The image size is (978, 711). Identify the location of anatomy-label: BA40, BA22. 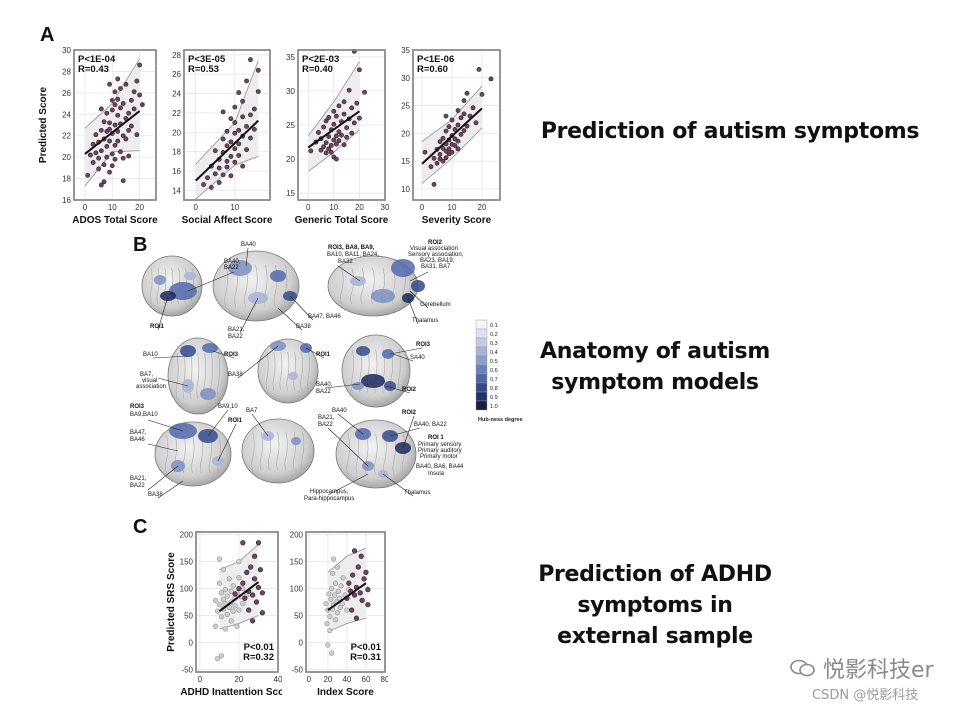
(430, 425).